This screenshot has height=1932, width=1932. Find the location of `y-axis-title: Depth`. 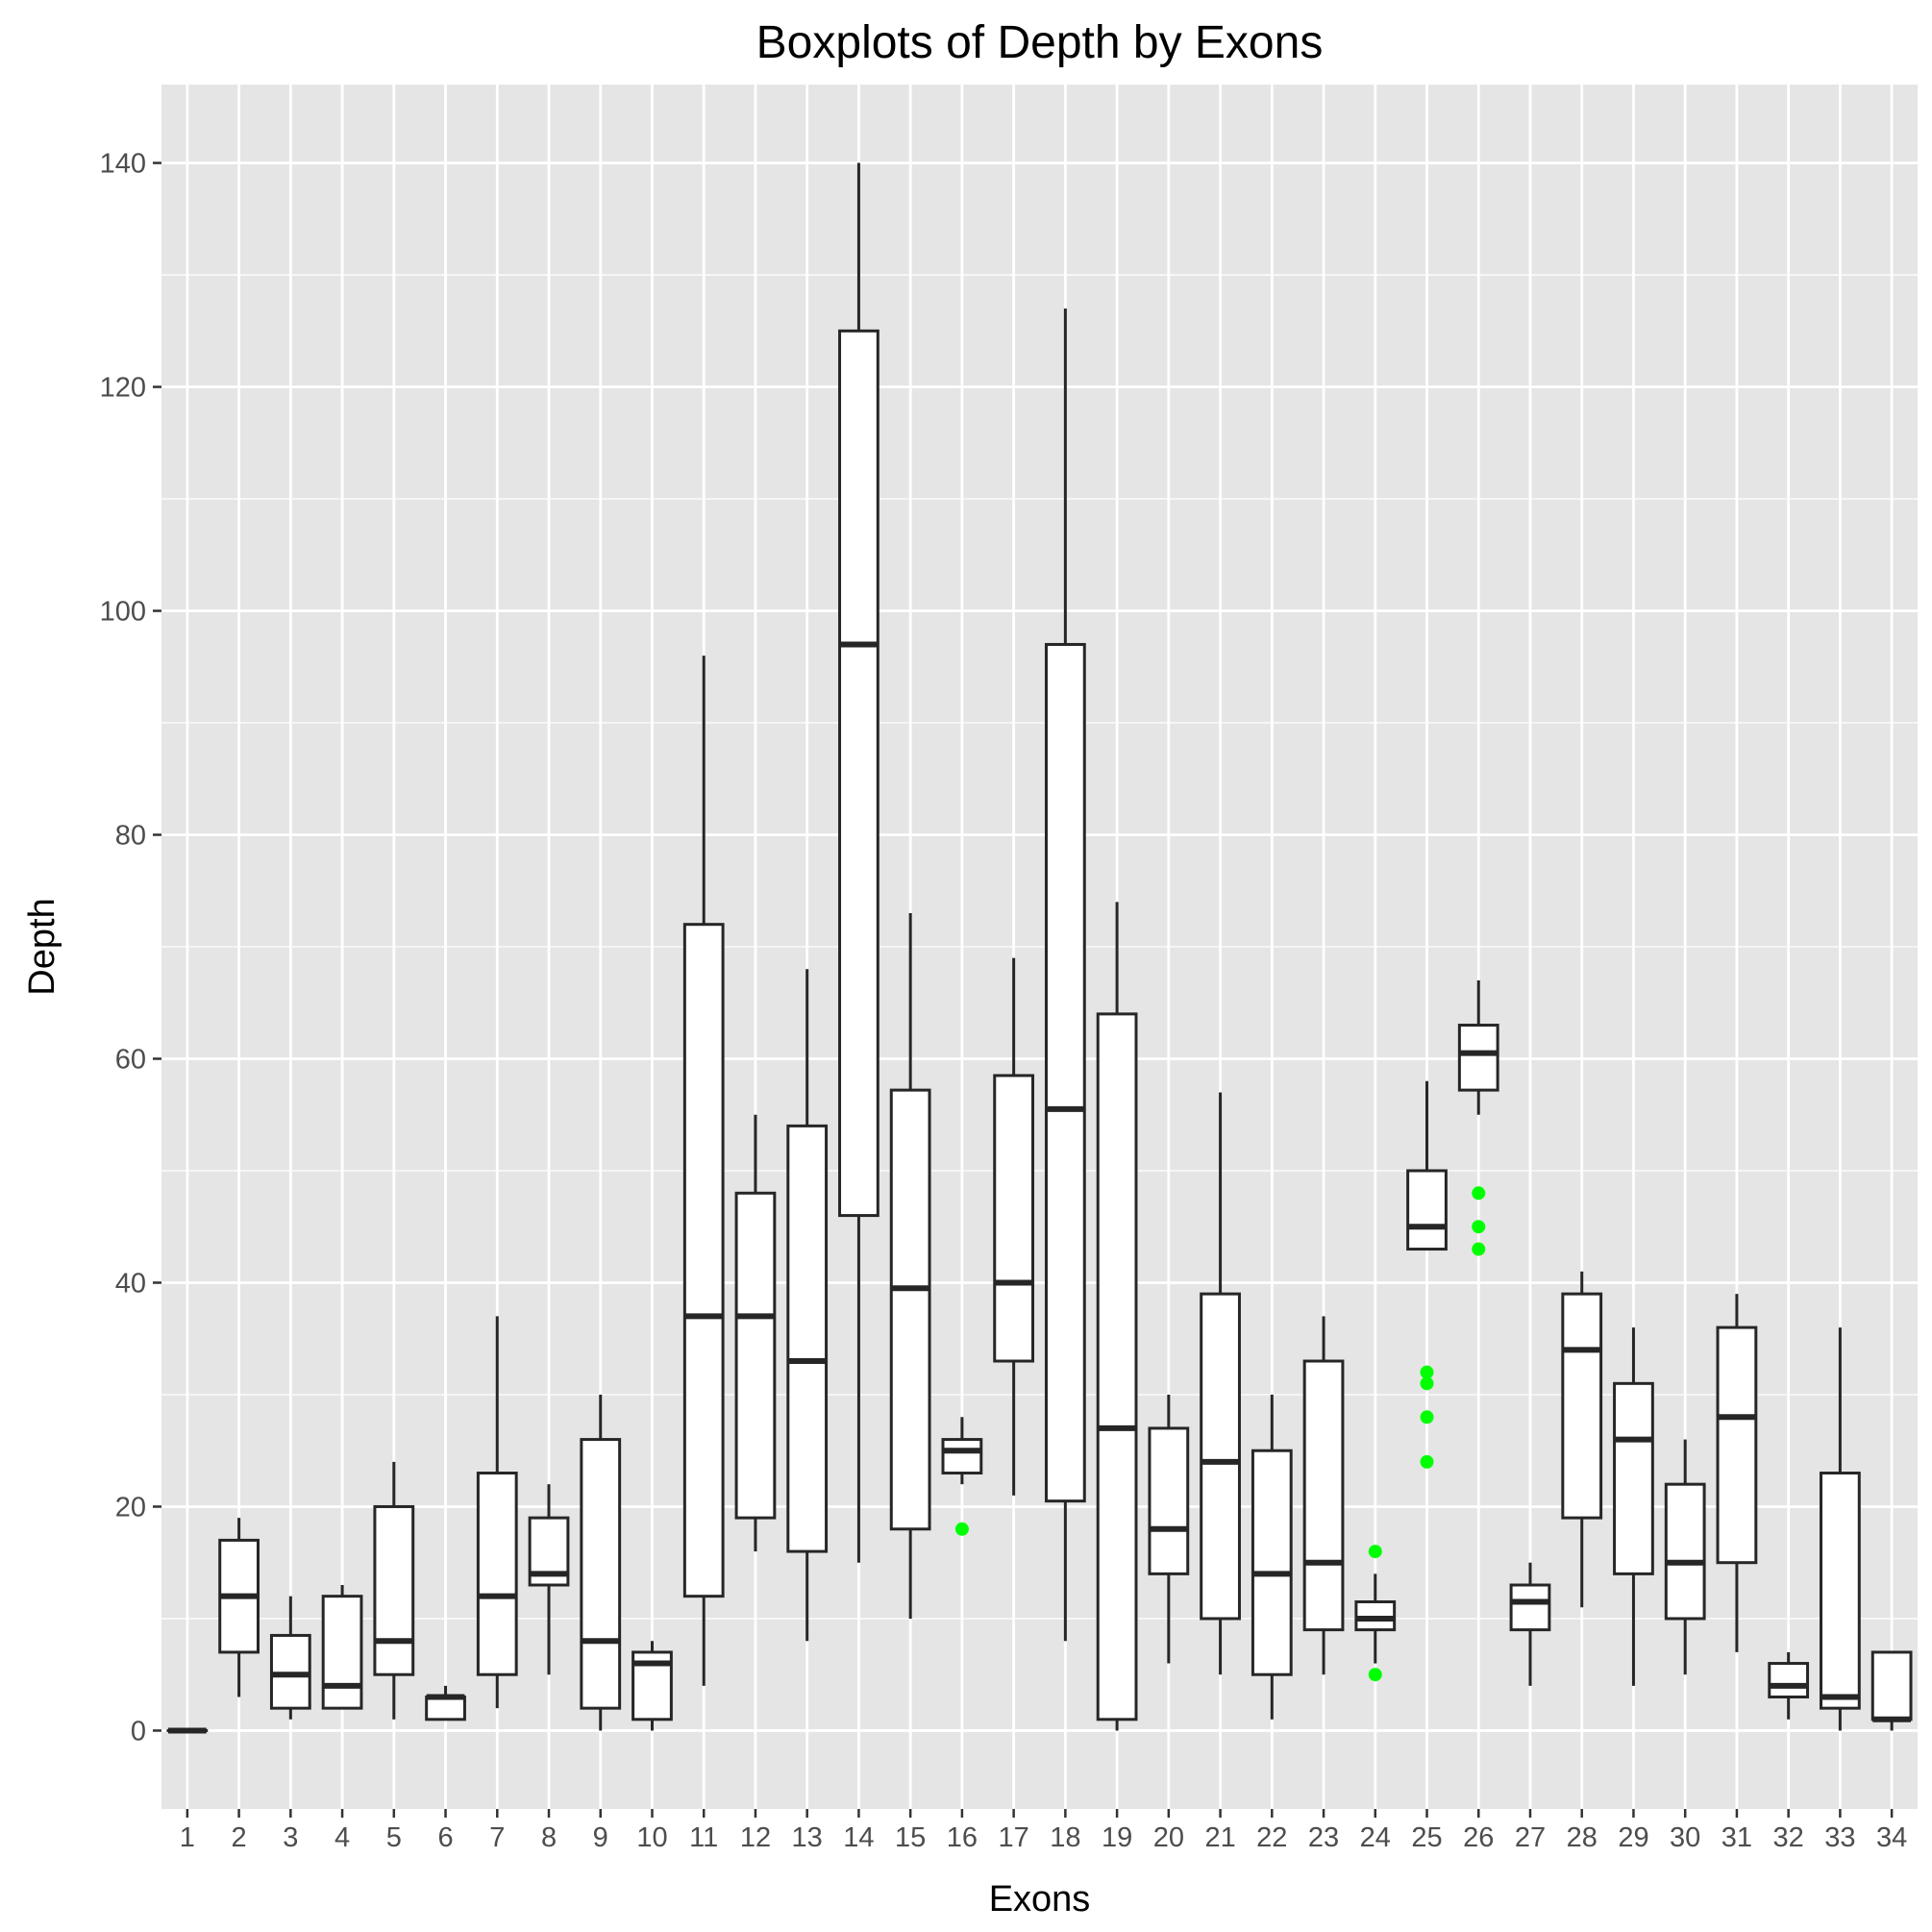

y-axis-title: Depth is located at coordinates (42, 947).